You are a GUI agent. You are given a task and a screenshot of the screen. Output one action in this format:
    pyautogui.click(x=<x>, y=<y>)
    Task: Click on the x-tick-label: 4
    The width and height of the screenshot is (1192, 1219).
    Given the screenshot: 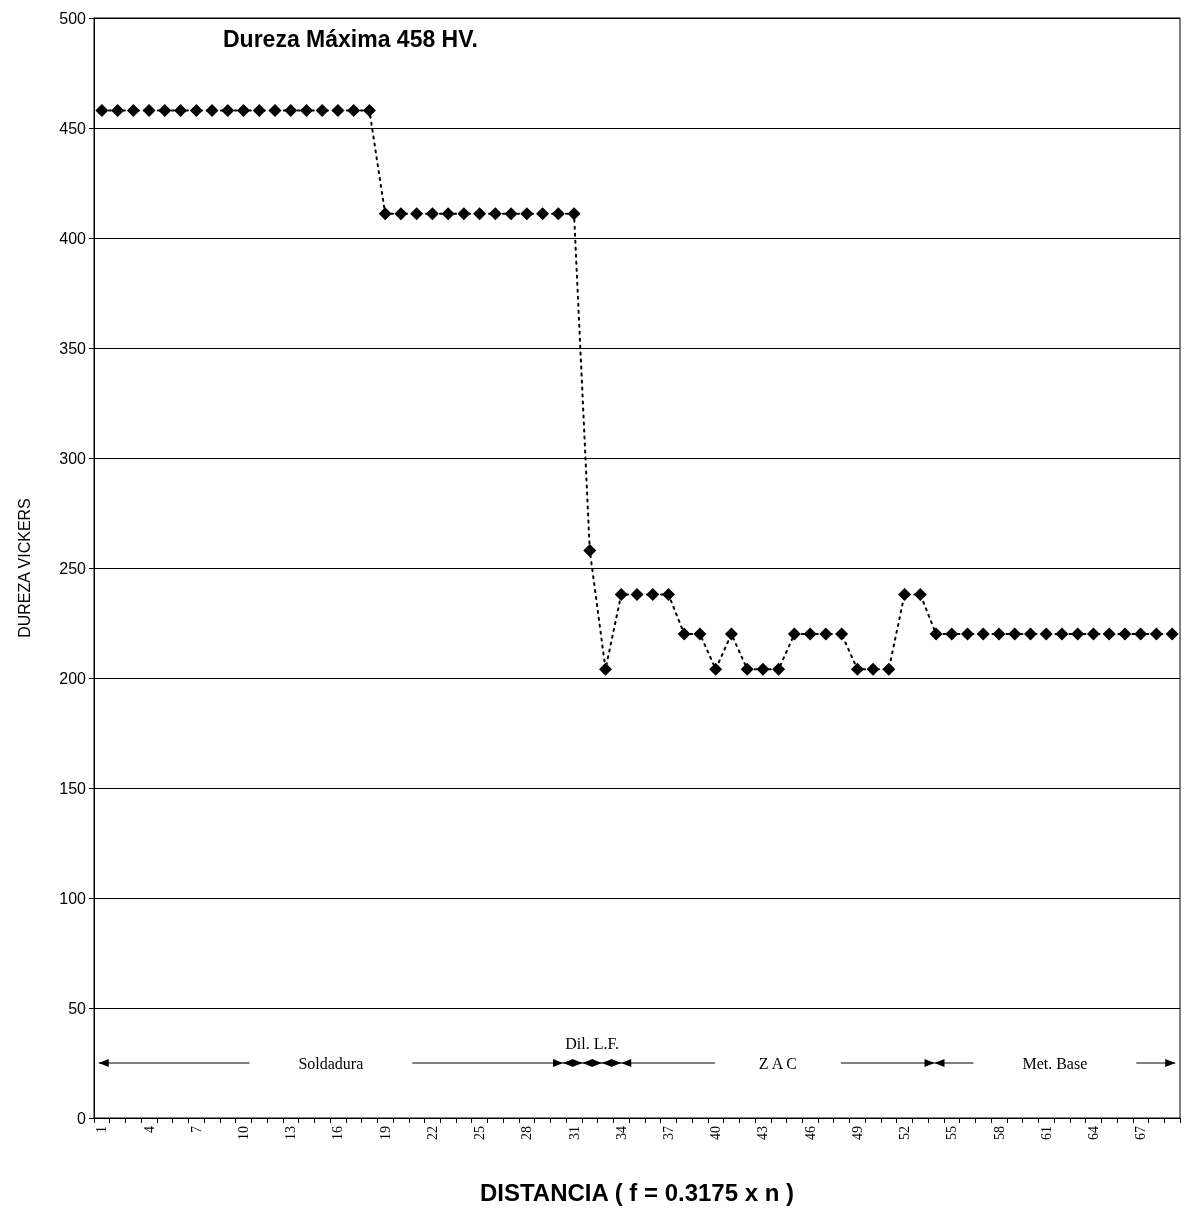 What is the action you would take?
    pyautogui.click(x=149, y=1129)
    